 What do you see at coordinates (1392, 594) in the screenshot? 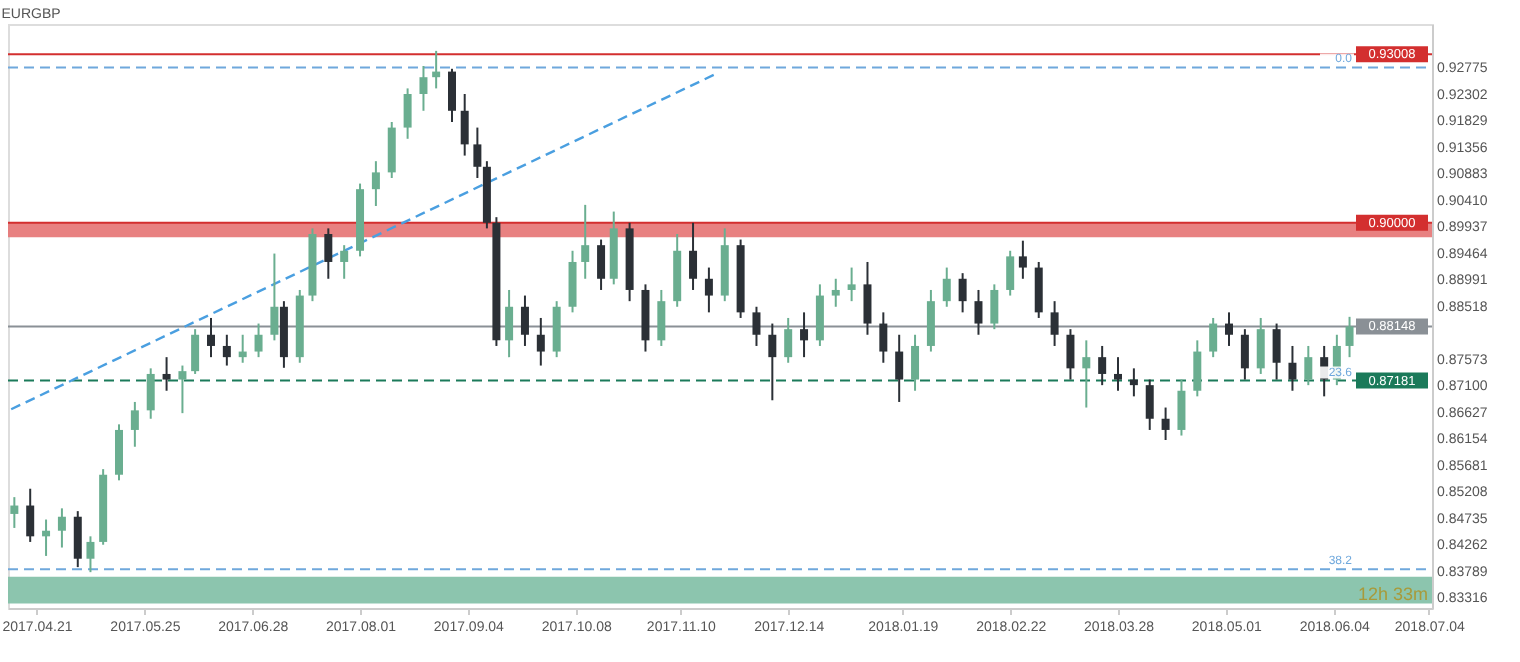
I see `annotation: 12h 33m` at bounding box center [1392, 594].